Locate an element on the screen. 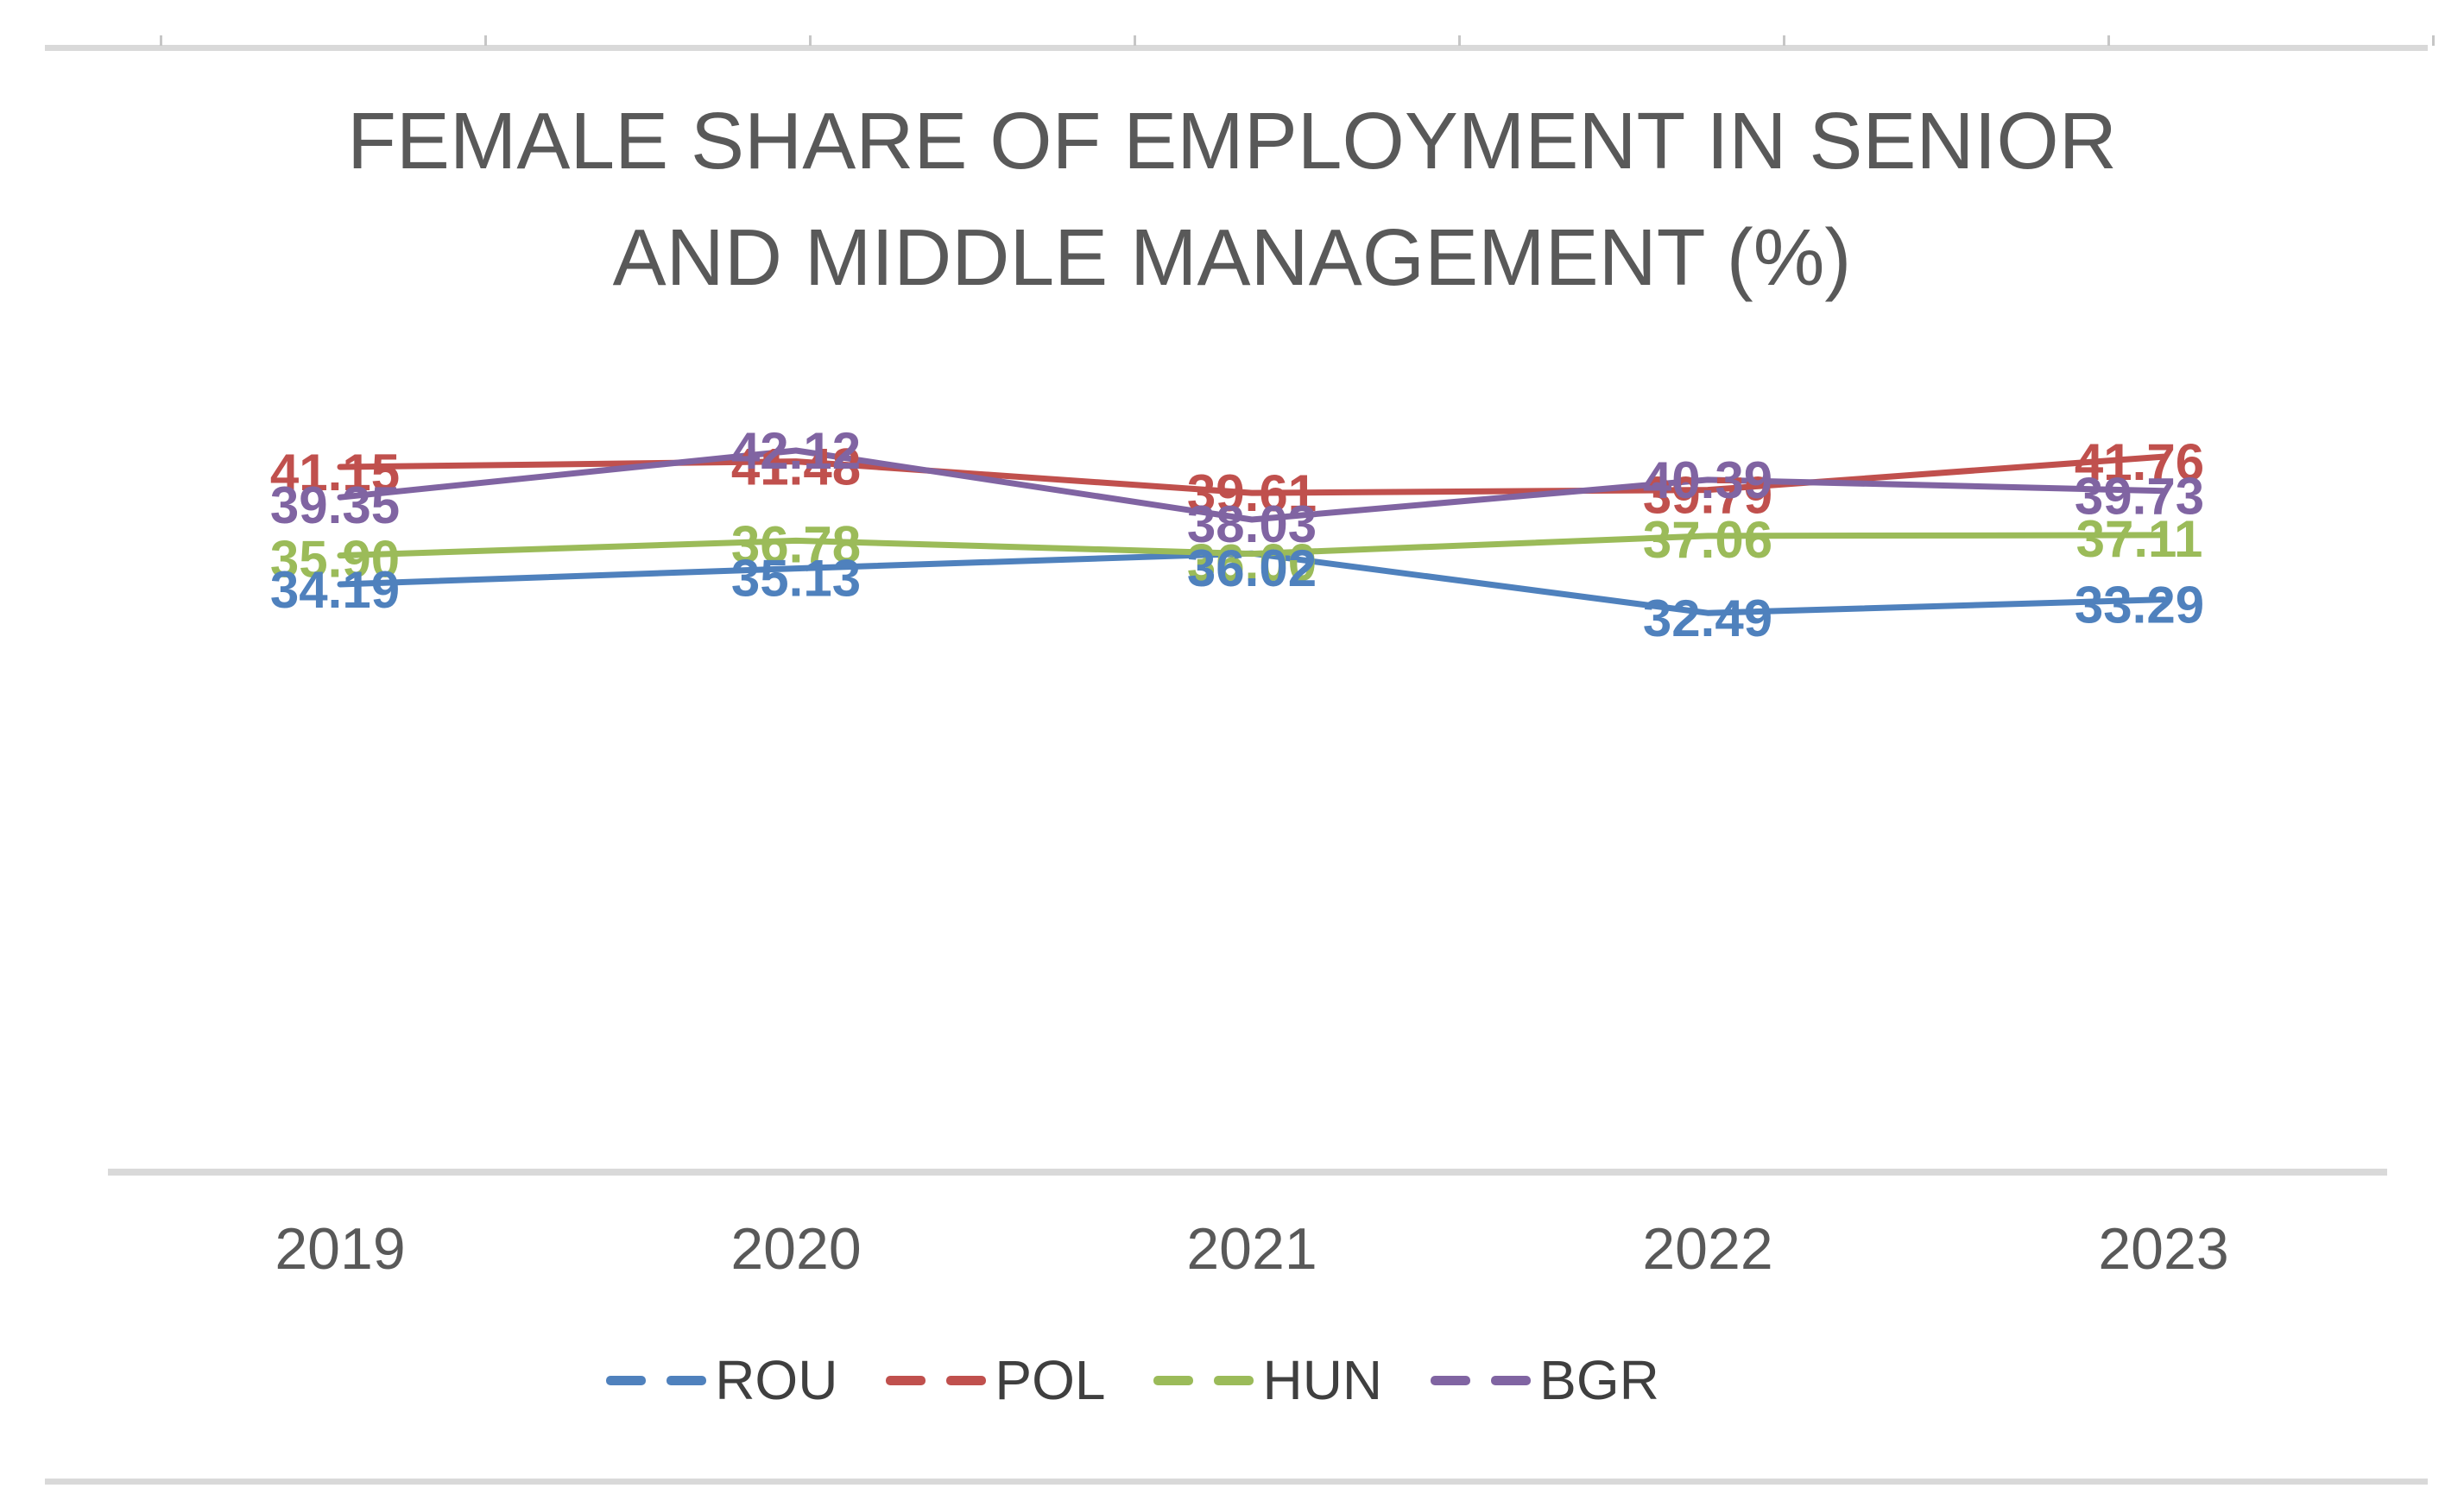 This screenshot has width=2464, height=1507. data-label-ROU-2020: 35.13 is located at coordinates (796, 579).